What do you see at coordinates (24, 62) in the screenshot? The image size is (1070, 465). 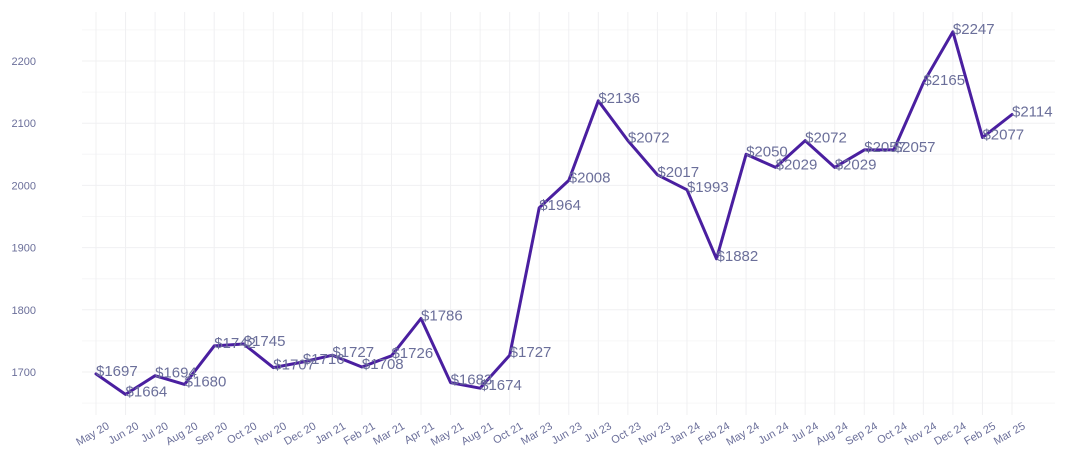 I see `y-tick-label: 2200` at bounding box center [24, 62].